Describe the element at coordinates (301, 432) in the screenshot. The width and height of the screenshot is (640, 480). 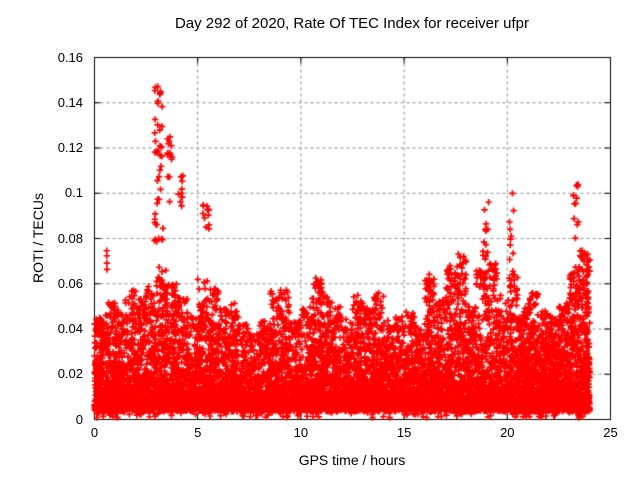
I see `x-tick-label: 10` at that location.